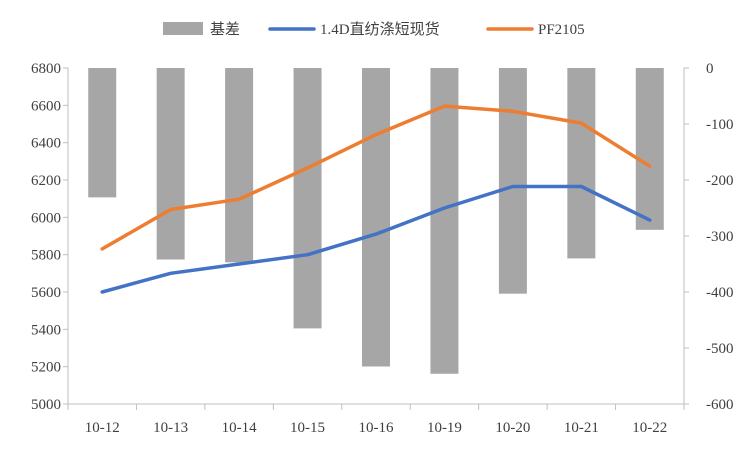 The height and width of the screenshot is (450, 750). I want to click on legend-label: 基差, so click(225, 29).